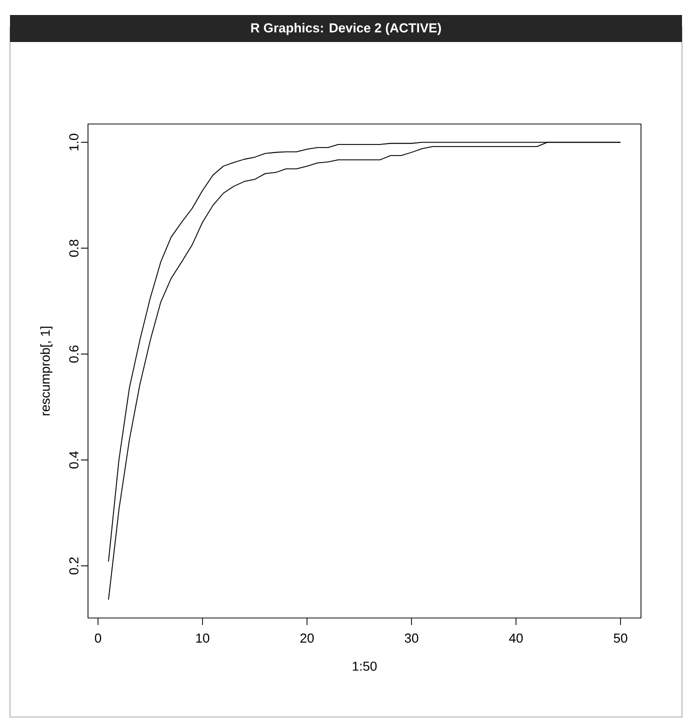 This screenshot has height=727, width=692. I want to click on y-axis-title: rescumprob[, 1], so click(46, 371).